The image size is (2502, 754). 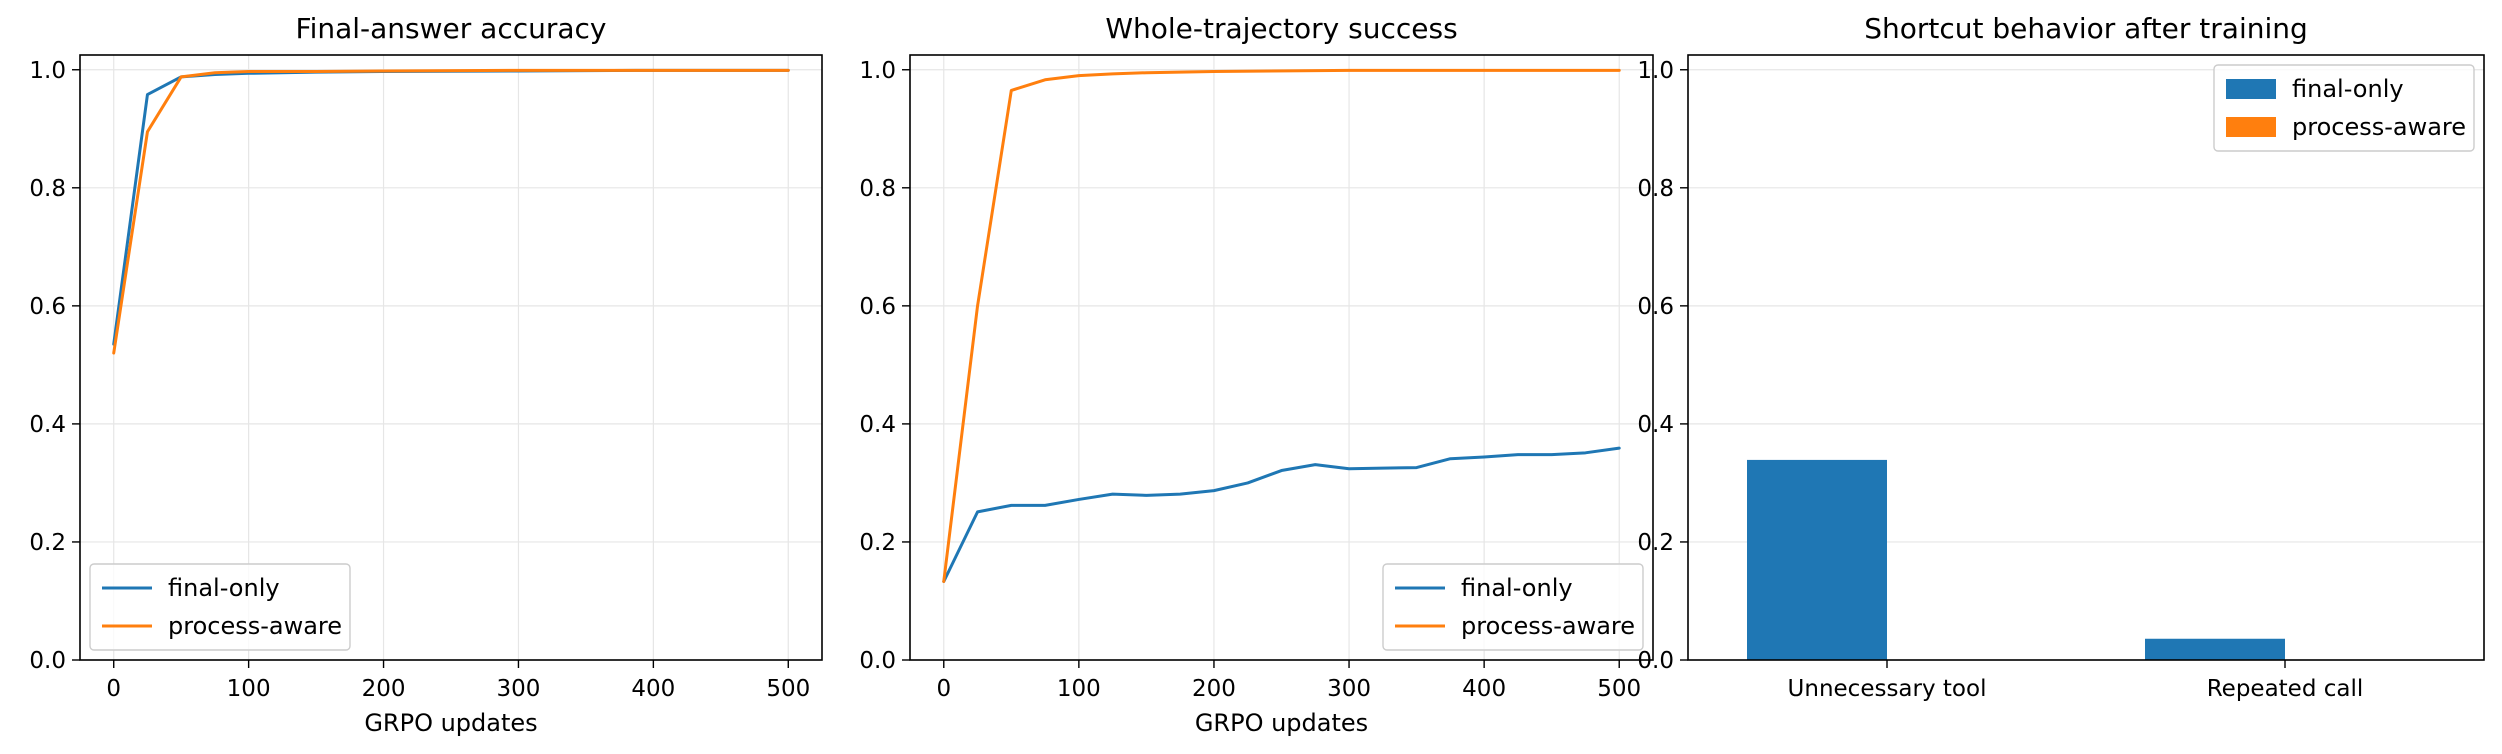 What do you see at coordinates (2285, 689) in the screenshot?
I see `x-tick-label: Repeated call` at bounding box center [2285, 689].